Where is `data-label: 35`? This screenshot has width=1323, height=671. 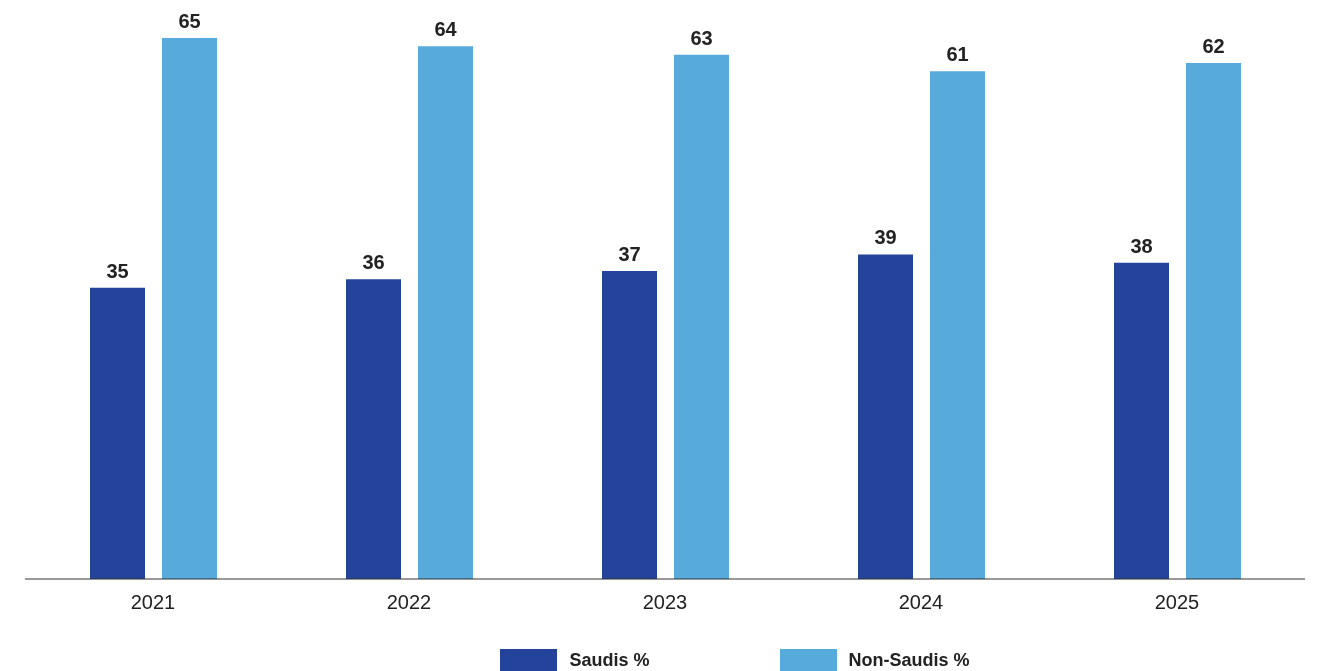 data-label: 35 is located at coordinates (117, 270).